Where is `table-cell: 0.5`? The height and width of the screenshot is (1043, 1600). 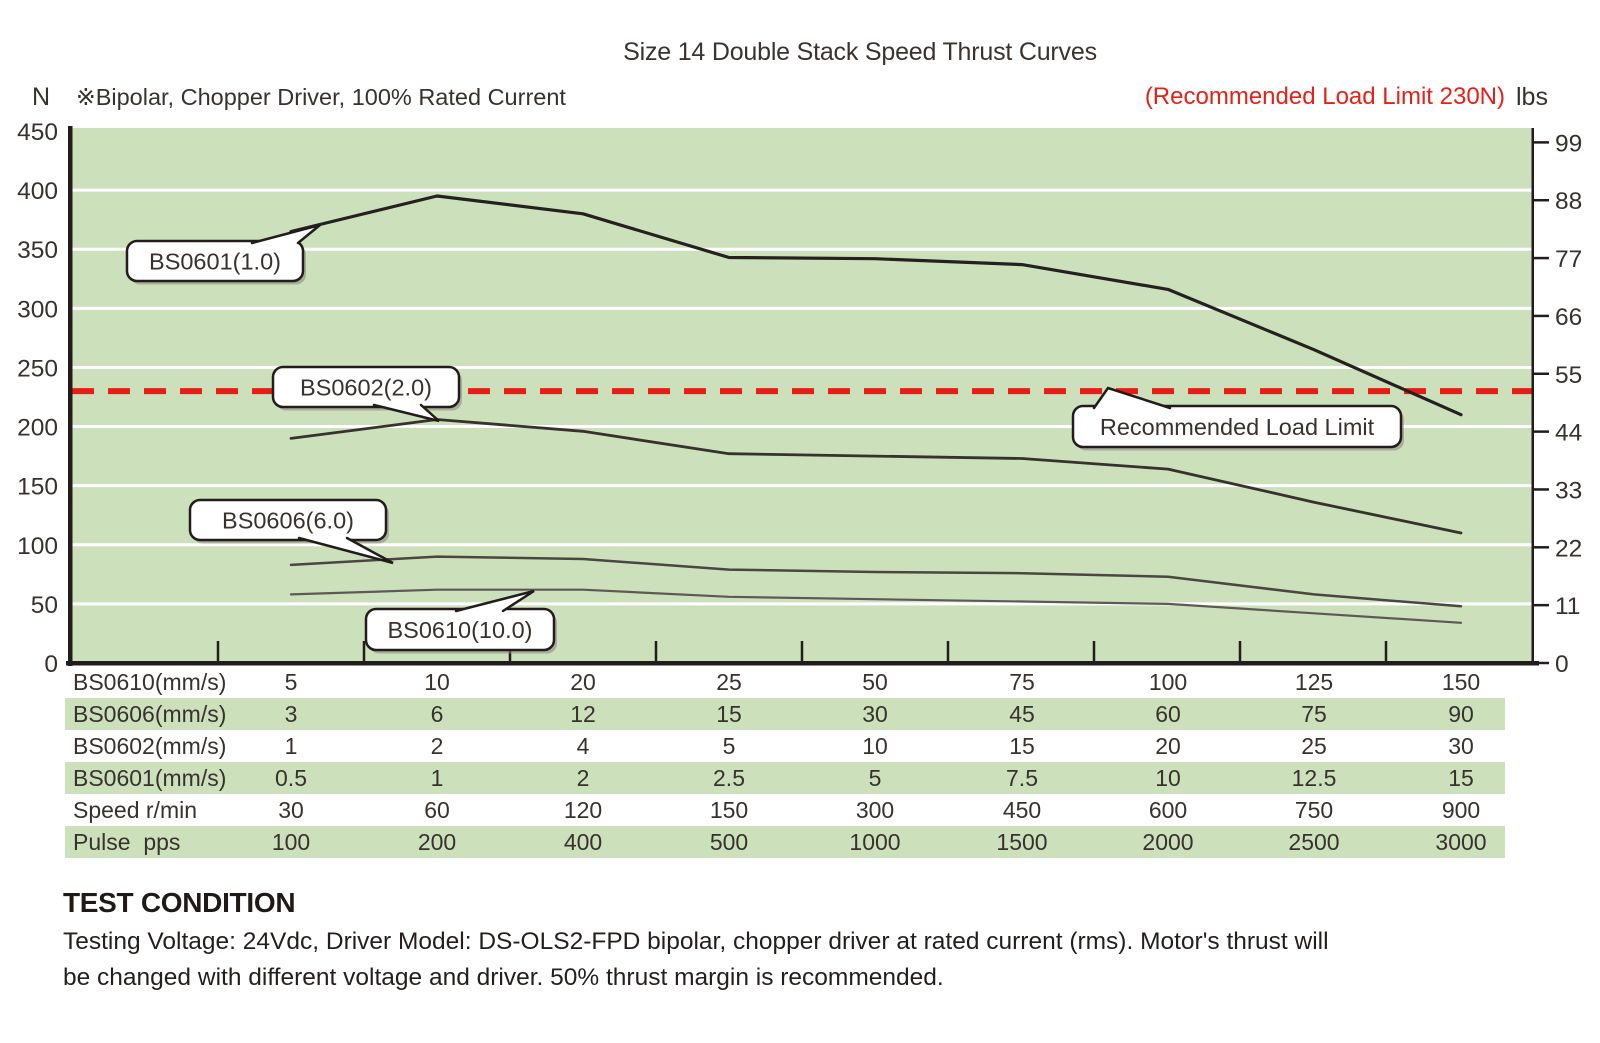 table-cell: 0.5 is located at coordinates (291, 778).